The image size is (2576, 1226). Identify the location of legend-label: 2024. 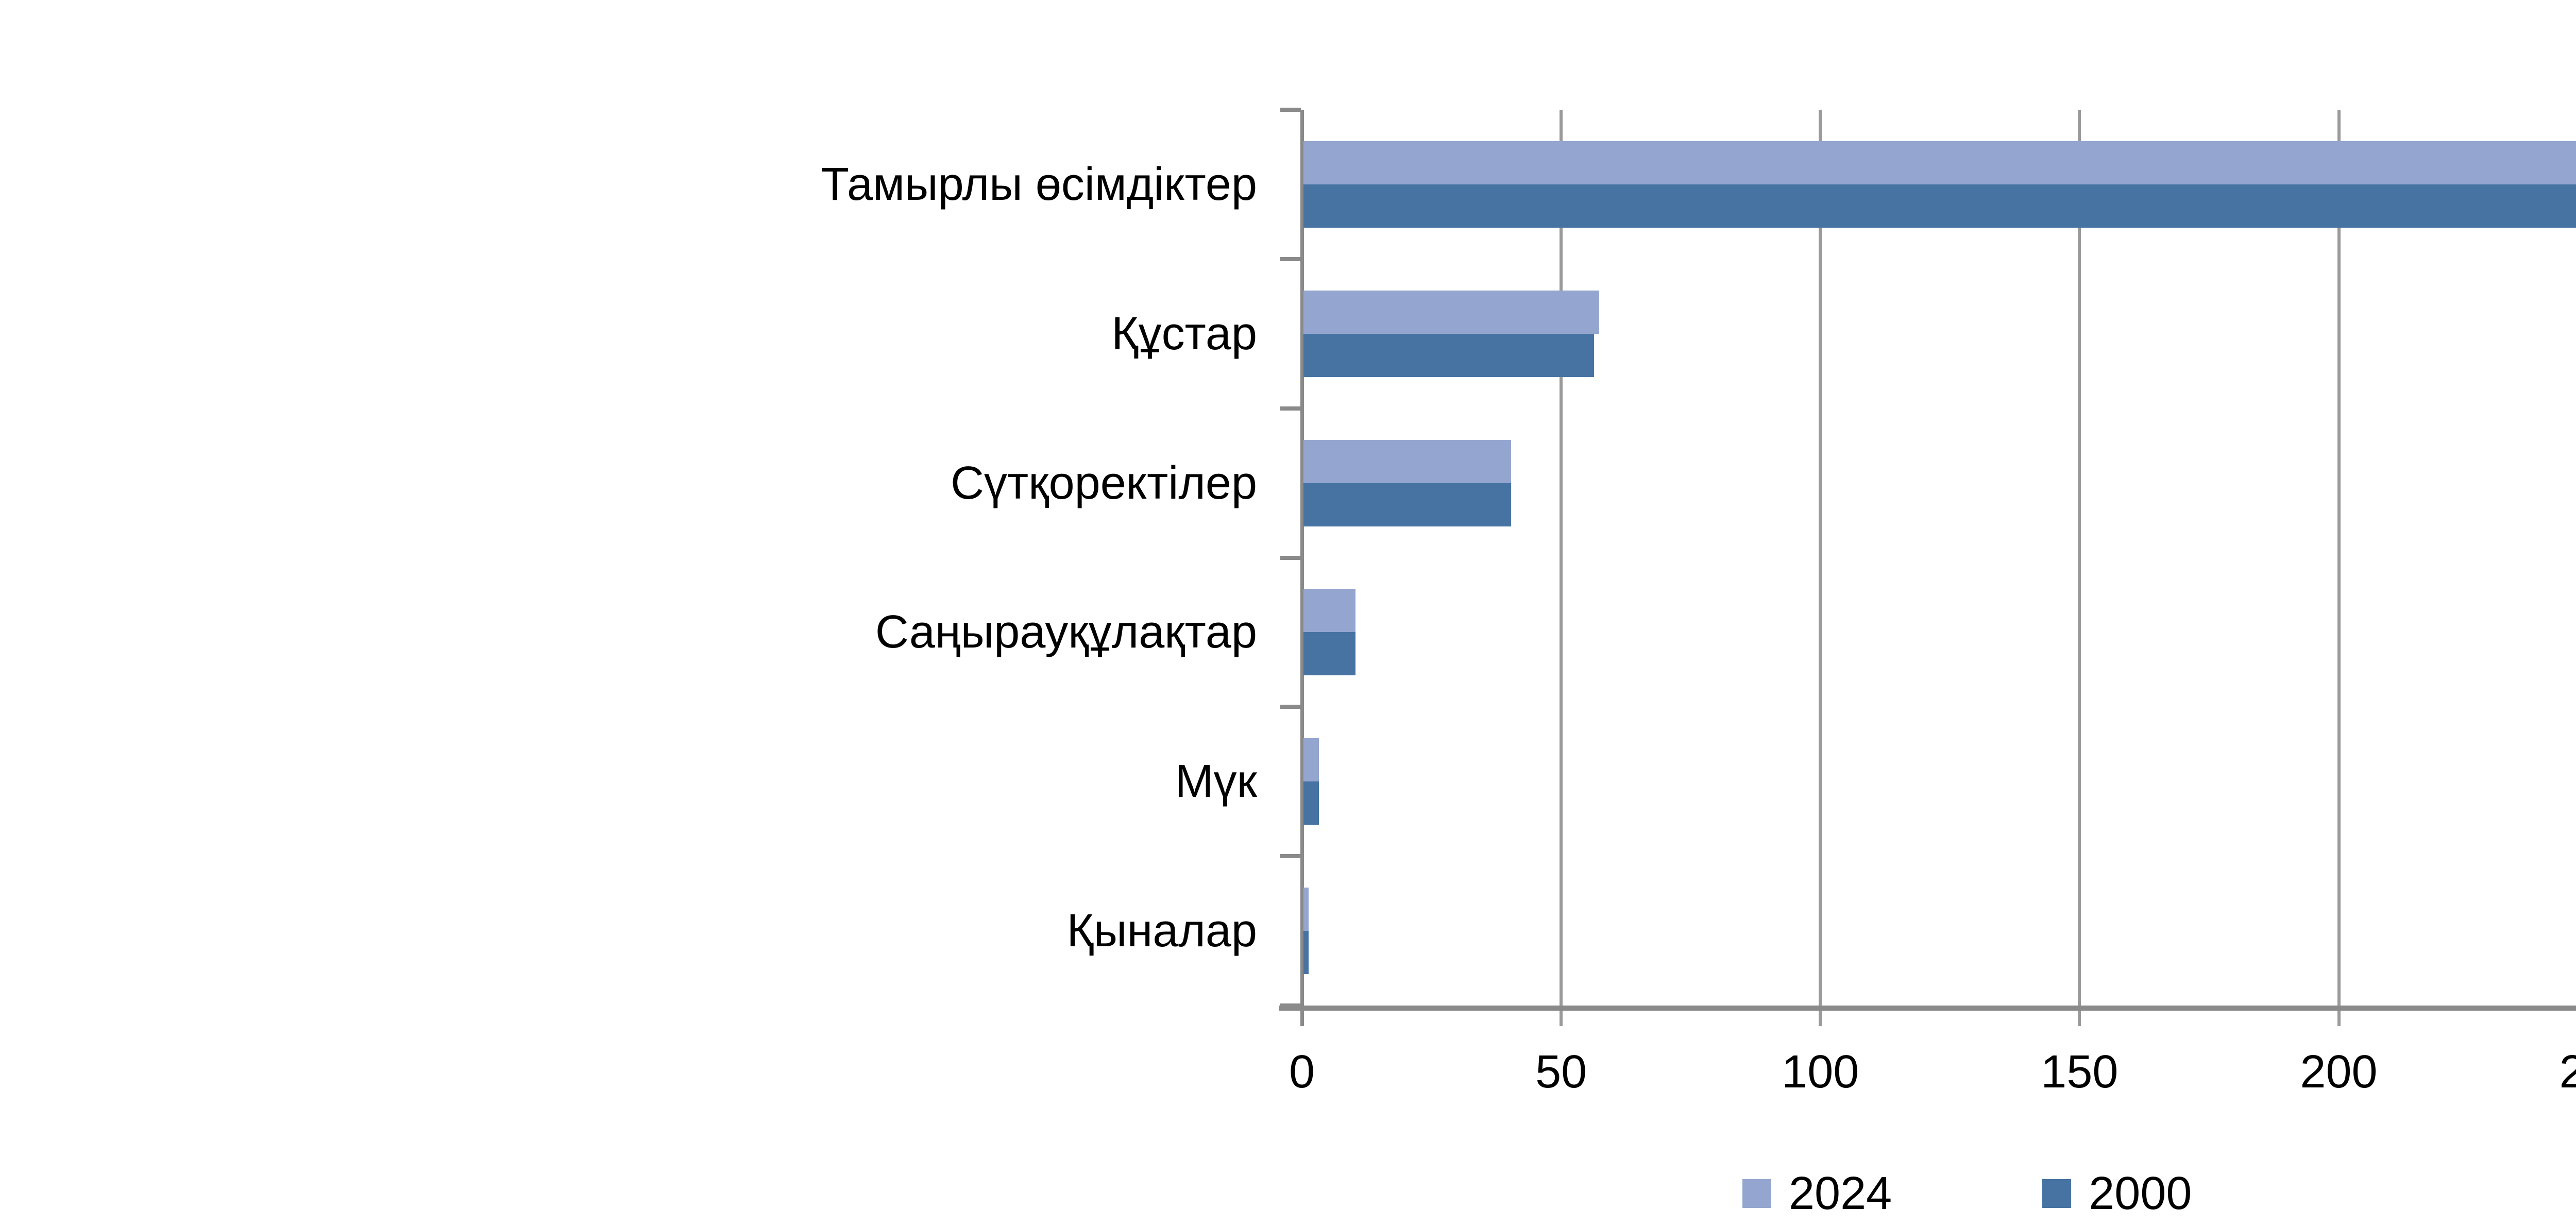
(1840, 1193).